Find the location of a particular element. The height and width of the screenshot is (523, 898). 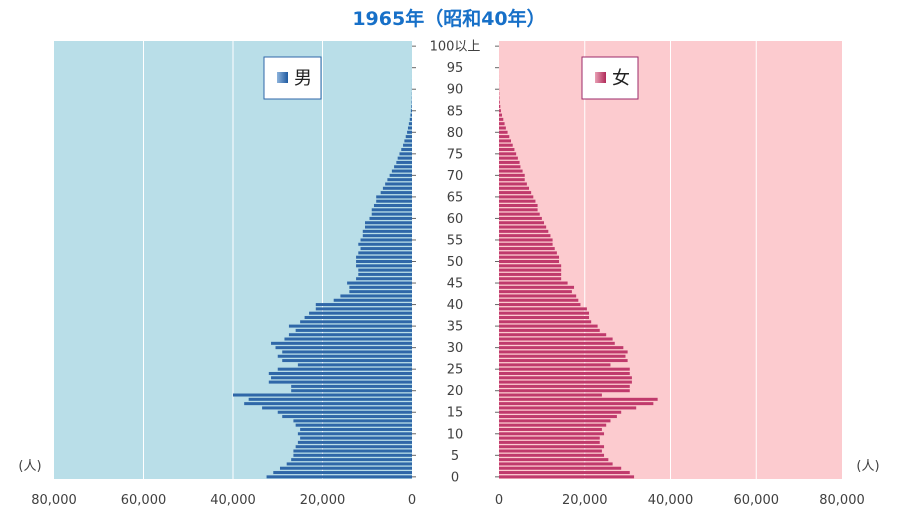

age-label: 25 is located at coordinates (455, 370).